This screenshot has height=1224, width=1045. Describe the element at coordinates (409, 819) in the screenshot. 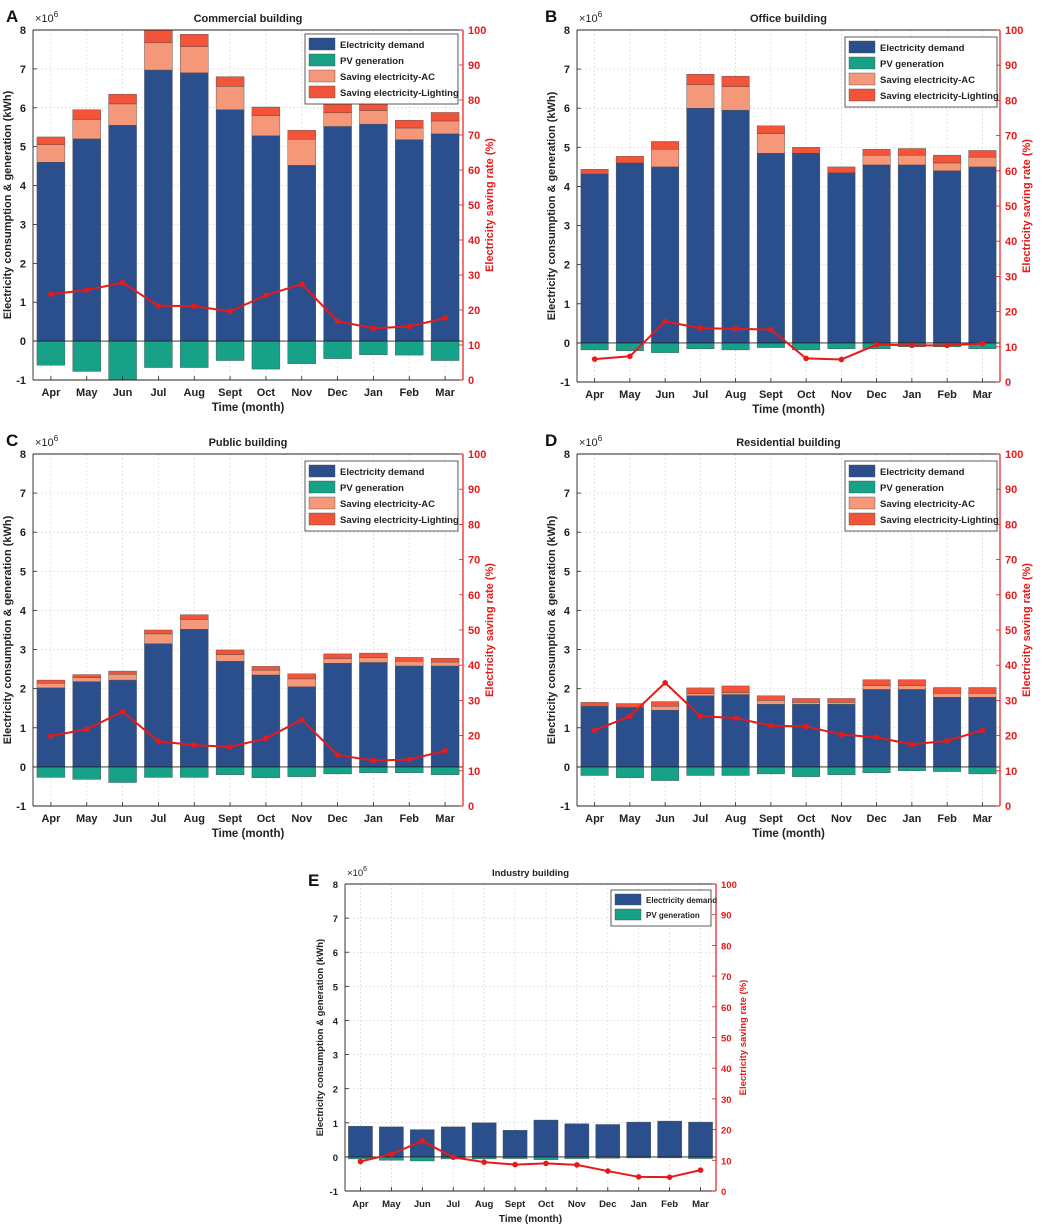

I see `x-tick-label: Feb` at that location.